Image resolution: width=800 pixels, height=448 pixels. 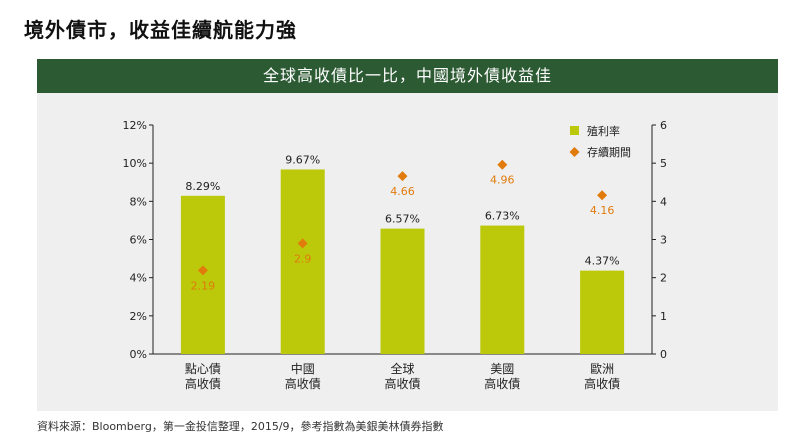 What do you see at coordinates (603, 131) in the screenshot?
I see `legend-bar-label: 殖利率` at bounding box center [603, 131].